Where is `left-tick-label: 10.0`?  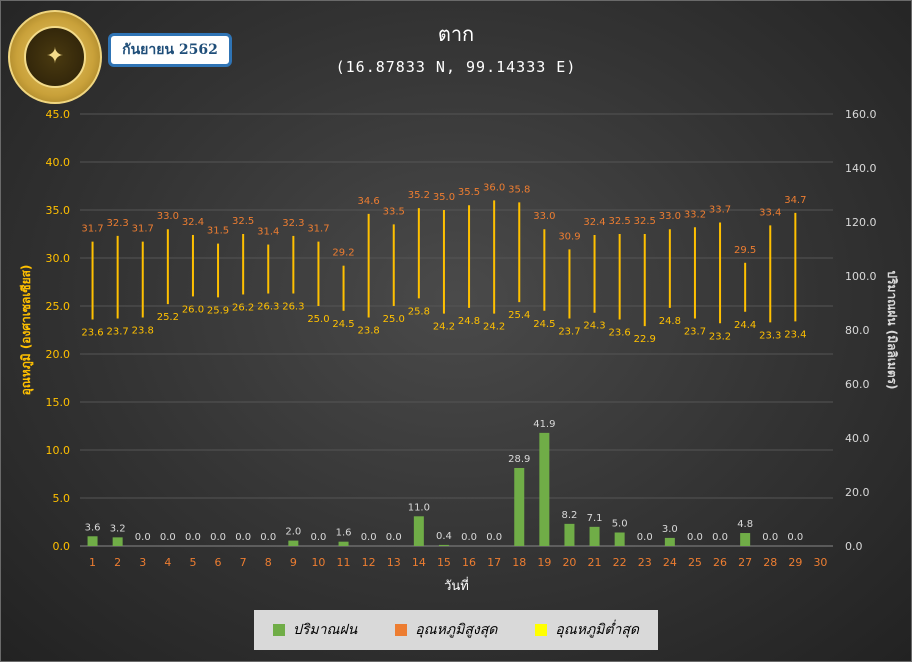 left-tick-label: 10.0 is located at coordinates (58, 450).